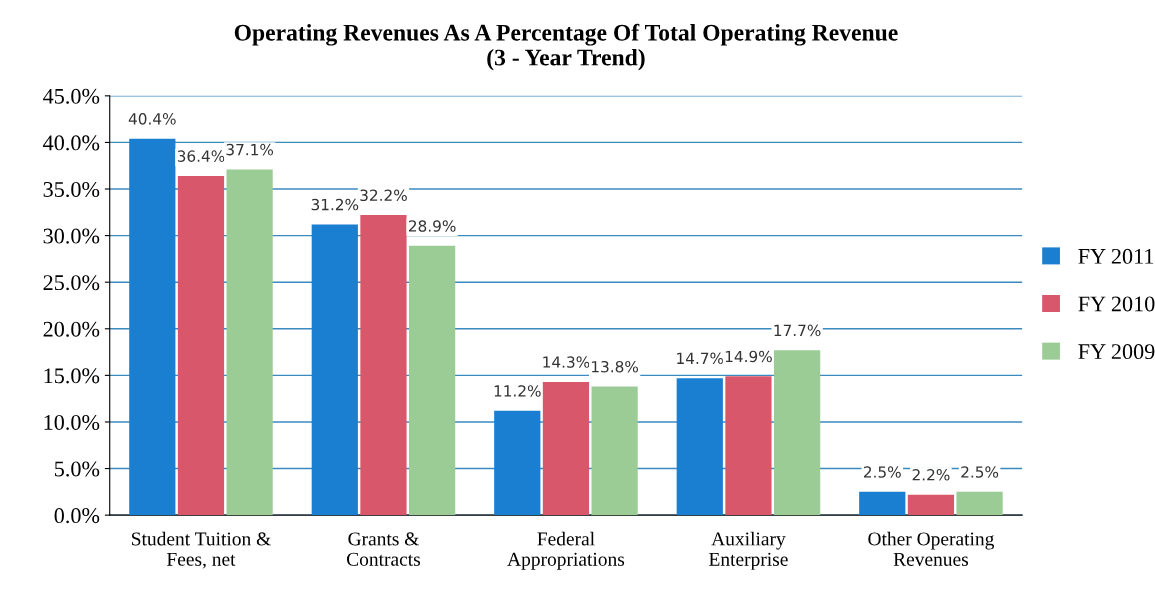 The image size is (1155, 599). I want to click on x-tick-label: Federal Appropriations, so click(566, 550).